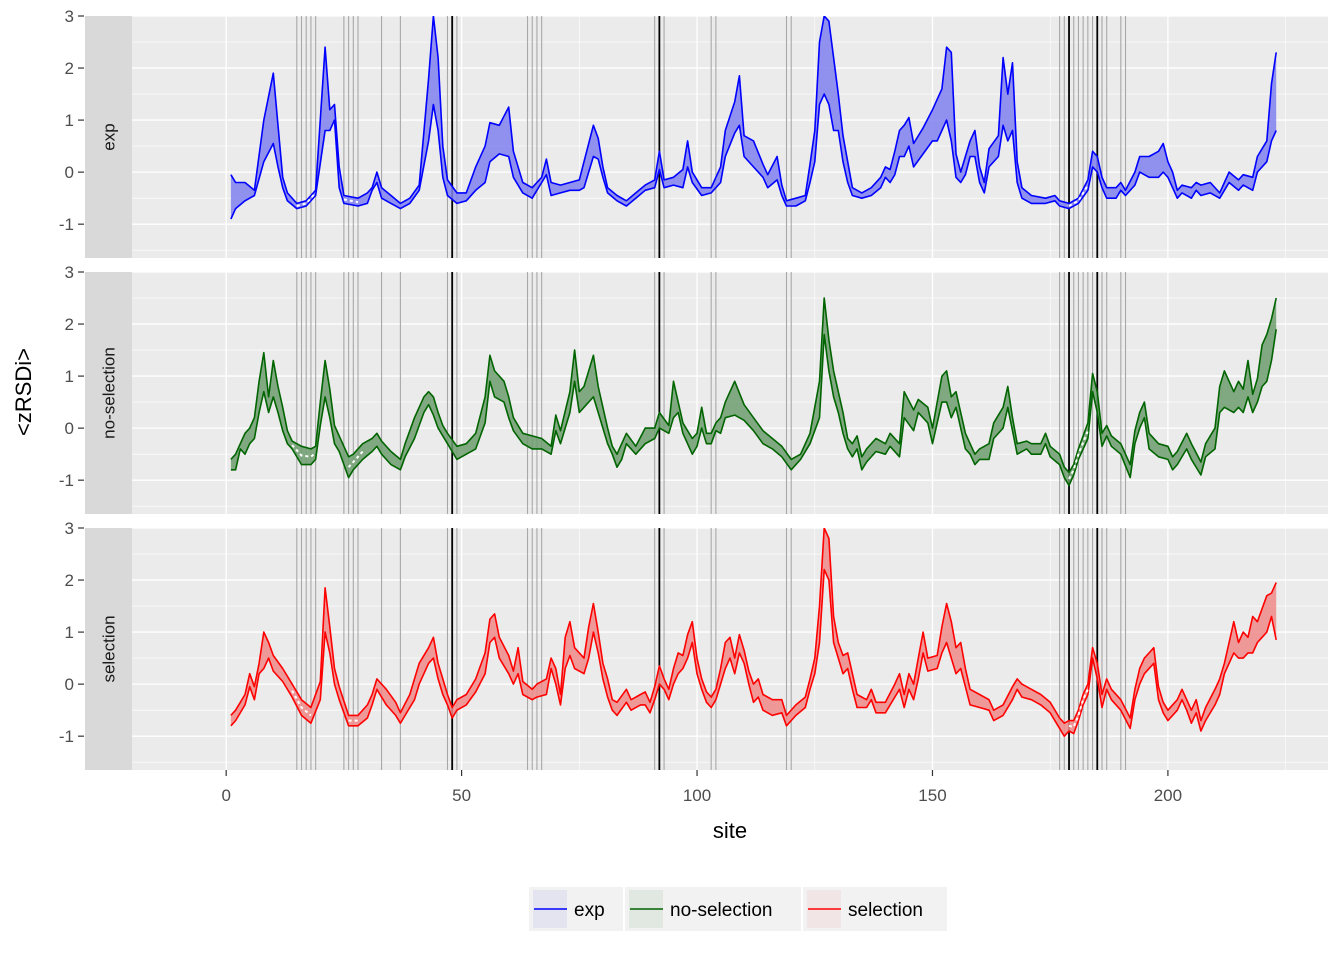 The height and width of the screenshot is (960, 1344). Describe the element at coordinates (753, 652) in the screenshot. I see `lower-bound-line-selection` at that location.